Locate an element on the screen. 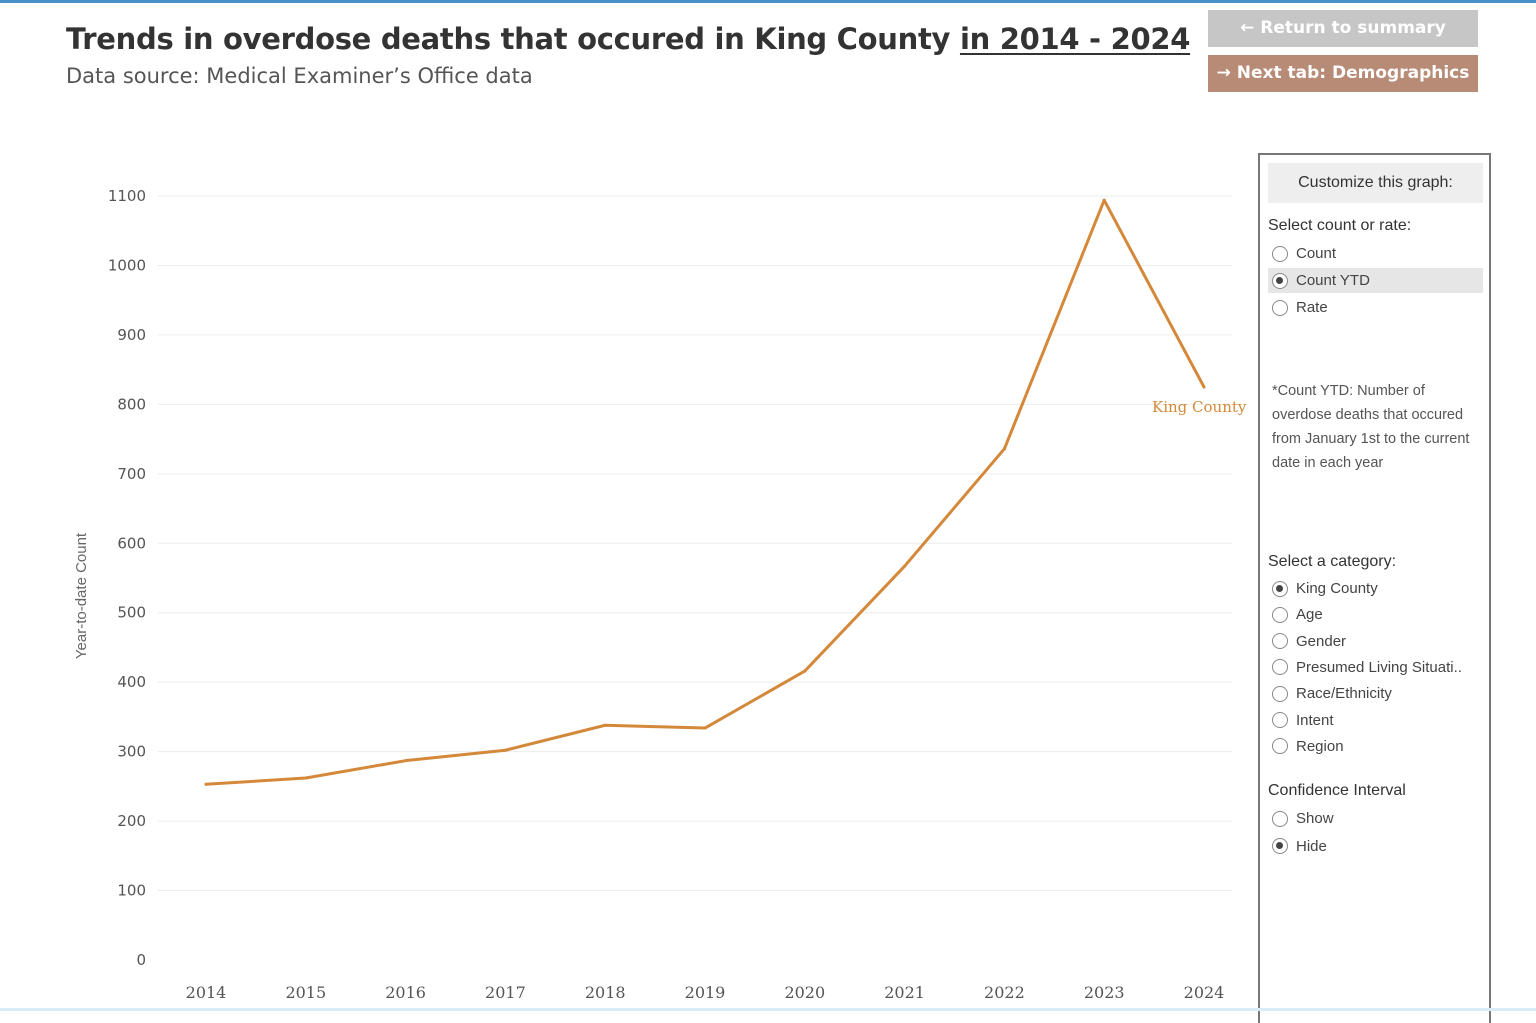  y-tick-label: 800 is located at coordinates (131, 404).